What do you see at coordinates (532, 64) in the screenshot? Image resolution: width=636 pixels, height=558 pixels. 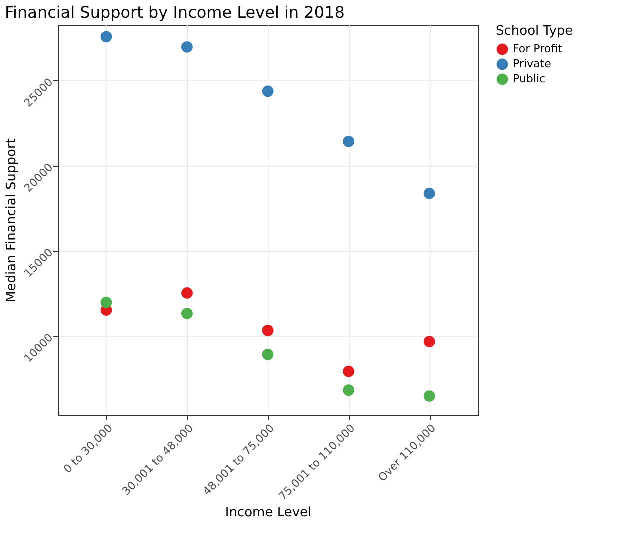 I see `legend-label: Private` at bounding box center [532, 64].